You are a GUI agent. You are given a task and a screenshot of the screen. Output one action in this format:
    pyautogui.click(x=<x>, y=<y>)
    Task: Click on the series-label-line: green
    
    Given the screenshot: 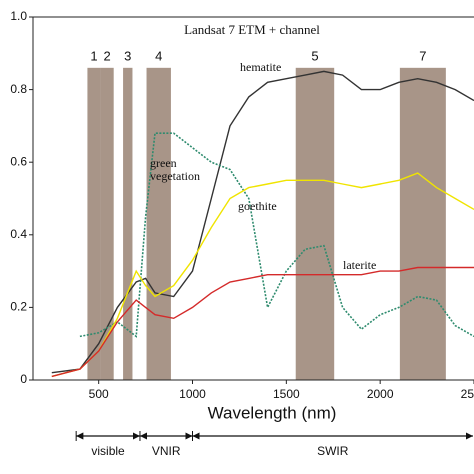 What is the action you would take?
    pyautogui.click(x=163, y=163)
    